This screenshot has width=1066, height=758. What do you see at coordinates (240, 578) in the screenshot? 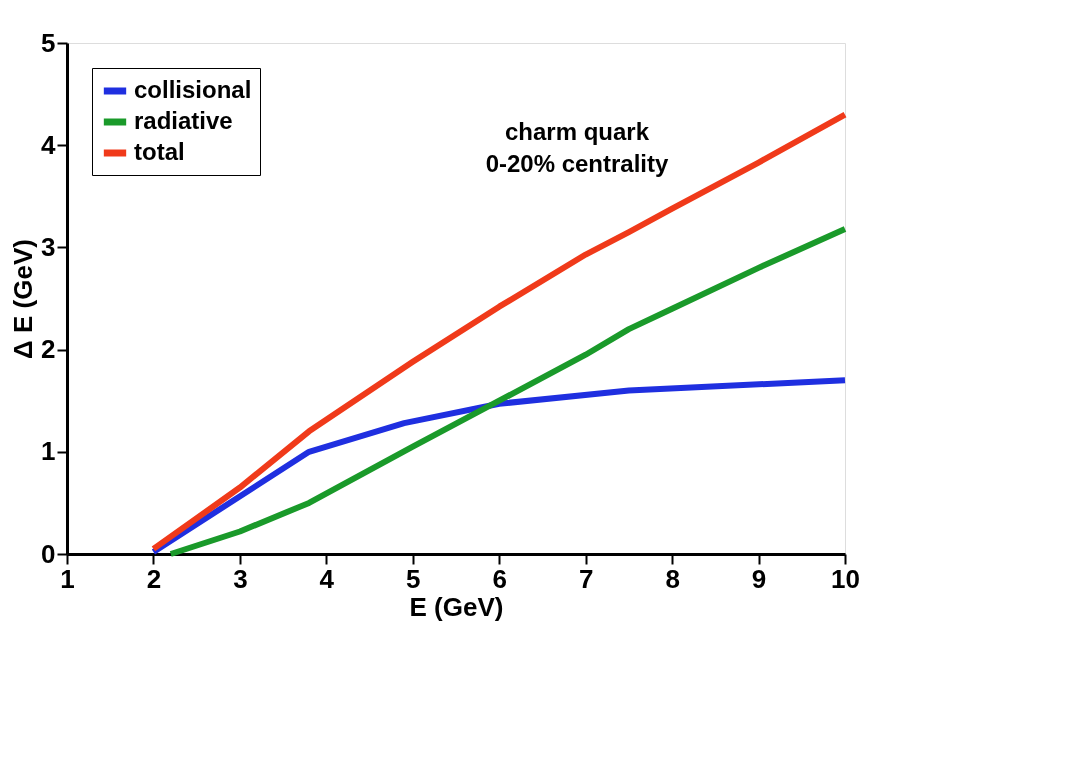
I see `x-tick-label: 3` at bounding box center [240, 578].